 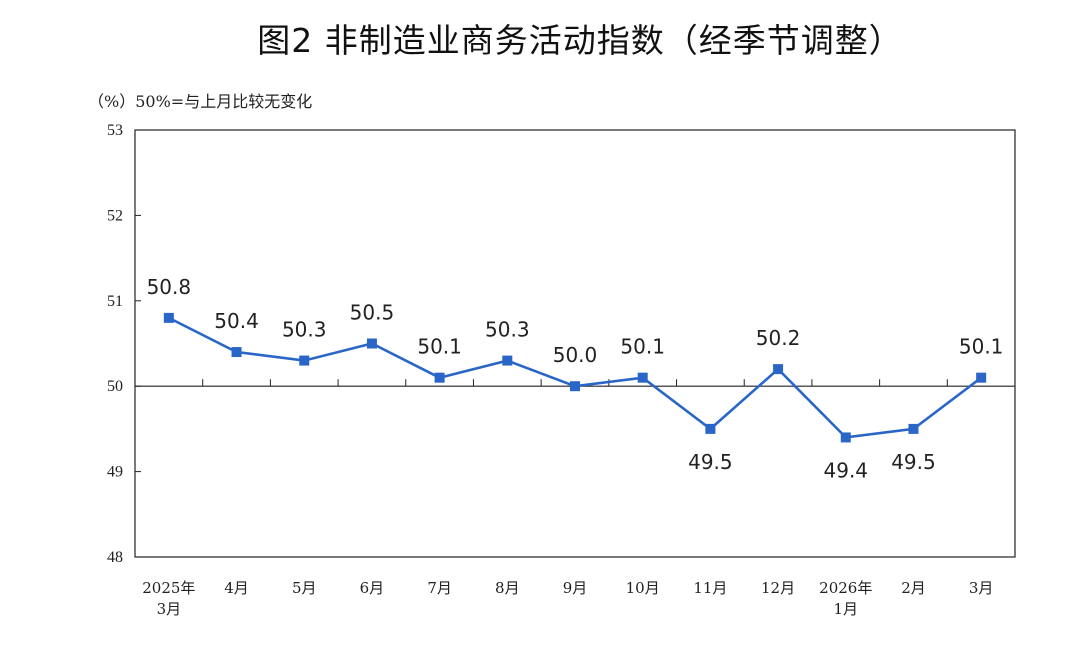 What do you see at coordinates (778, 338) in the screenshot?
I see `data-label: 50.2` at bounding box center [778, 338].